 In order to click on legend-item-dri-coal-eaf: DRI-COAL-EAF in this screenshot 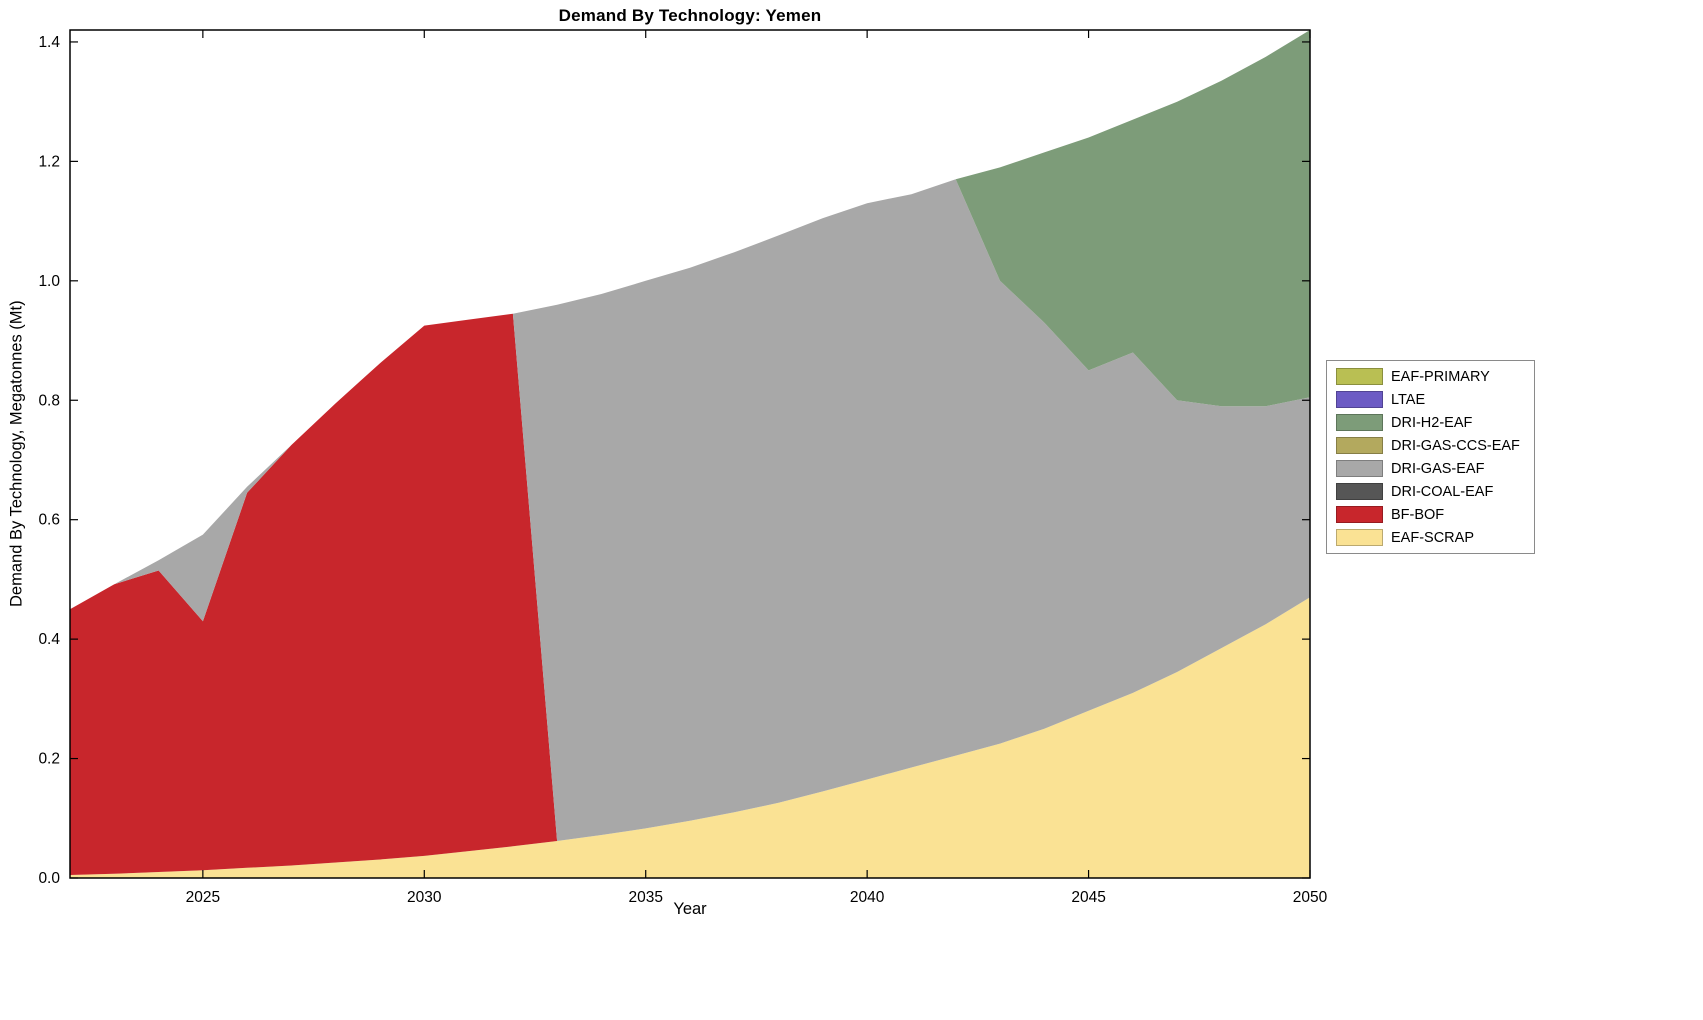, I will do `click(1428, 491)`.